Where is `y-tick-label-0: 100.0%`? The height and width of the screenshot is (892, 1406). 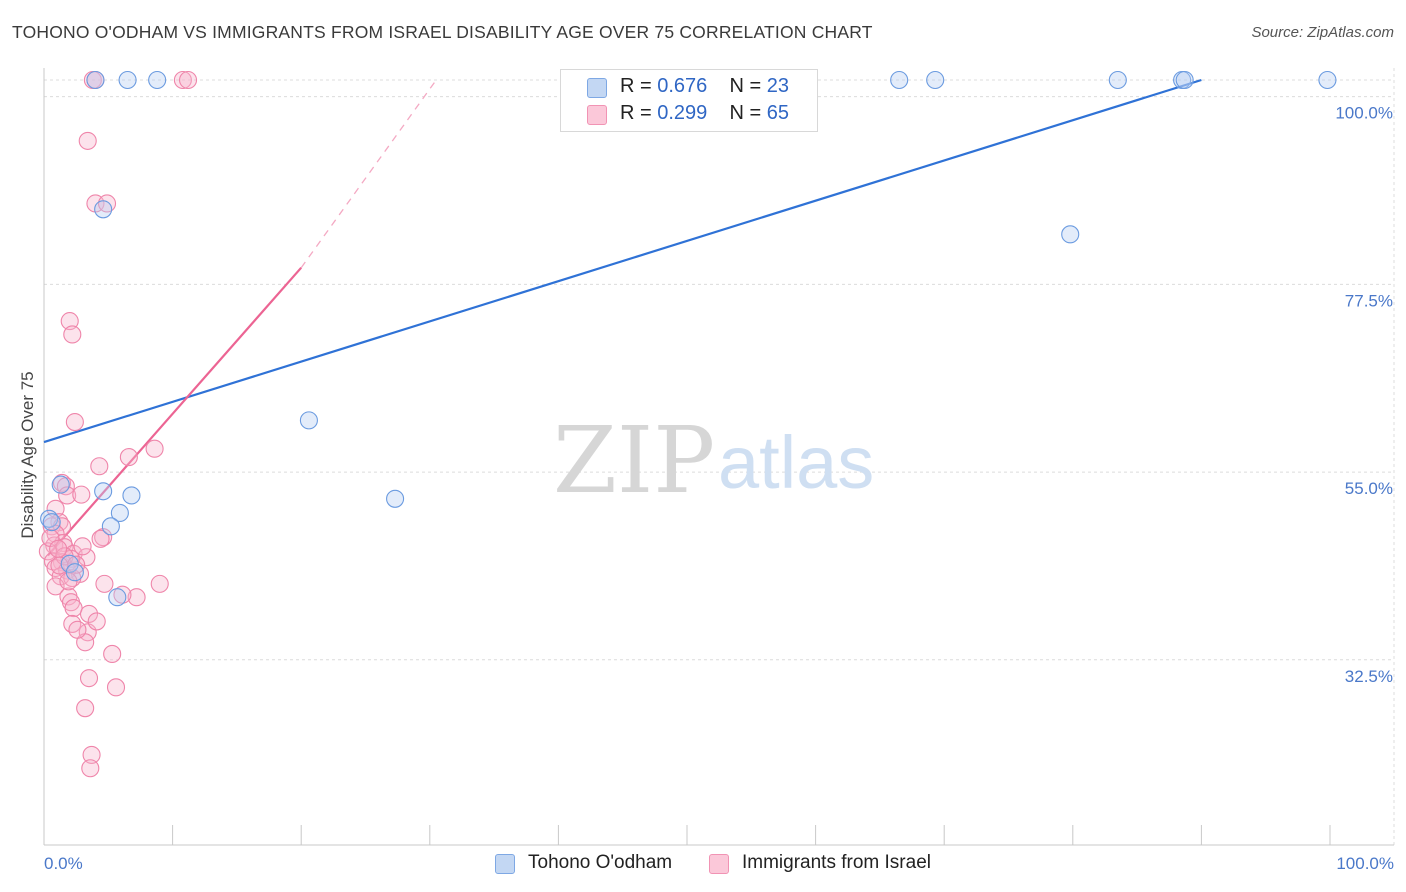 y-tick-label-0: 100.0% is located at coordinates (1364, 113).